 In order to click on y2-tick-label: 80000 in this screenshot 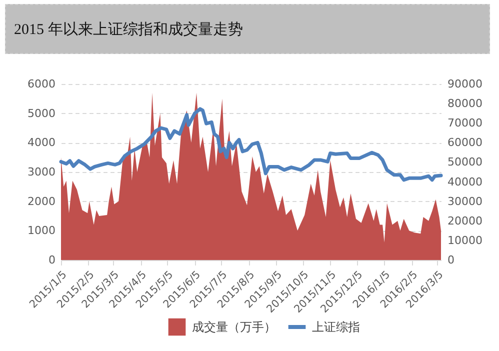, I will do `click(465, 103)`.